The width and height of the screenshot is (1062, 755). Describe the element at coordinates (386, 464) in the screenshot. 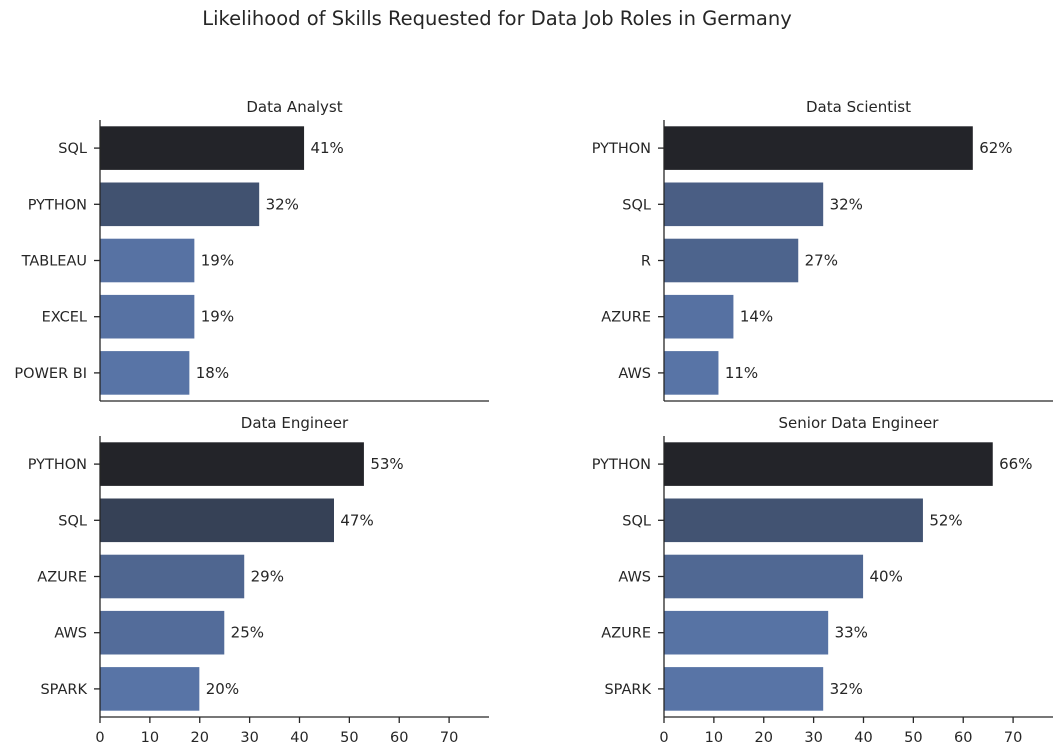

I see `bar-value-label: 53%` at that location.